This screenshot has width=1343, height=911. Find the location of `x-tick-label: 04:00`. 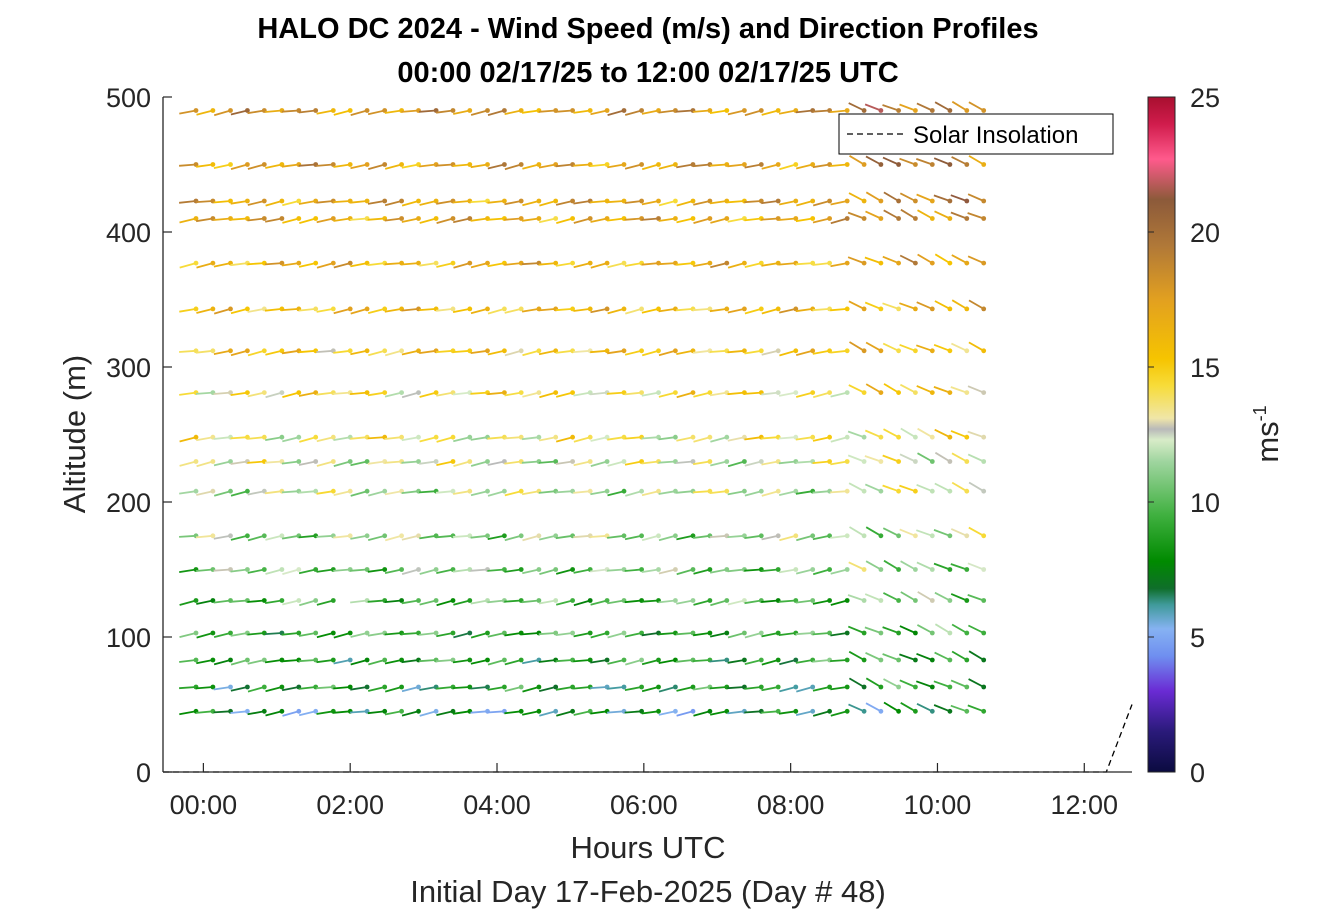

x-tick-label: 04:00 is located at coordinates (497, 805).